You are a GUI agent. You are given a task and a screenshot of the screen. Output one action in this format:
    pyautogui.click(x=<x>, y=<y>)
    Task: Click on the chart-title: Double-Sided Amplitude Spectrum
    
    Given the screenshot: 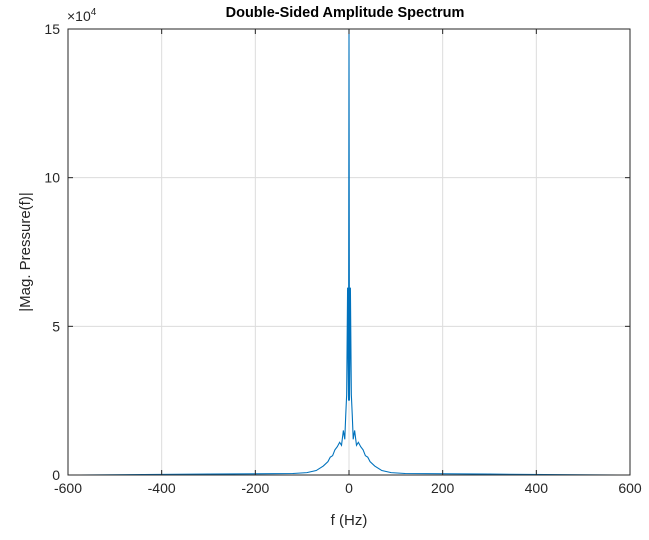 What is the action you would take?
    pyautogui.click(x=345, y=13)
    